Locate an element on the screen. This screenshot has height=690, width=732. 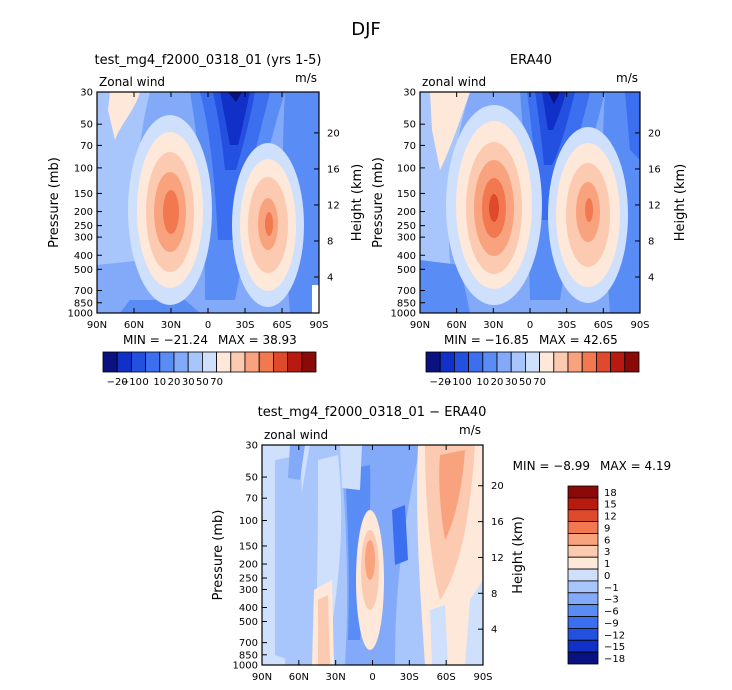
x-tick-label: 0 is located at coordinates (530, 325).